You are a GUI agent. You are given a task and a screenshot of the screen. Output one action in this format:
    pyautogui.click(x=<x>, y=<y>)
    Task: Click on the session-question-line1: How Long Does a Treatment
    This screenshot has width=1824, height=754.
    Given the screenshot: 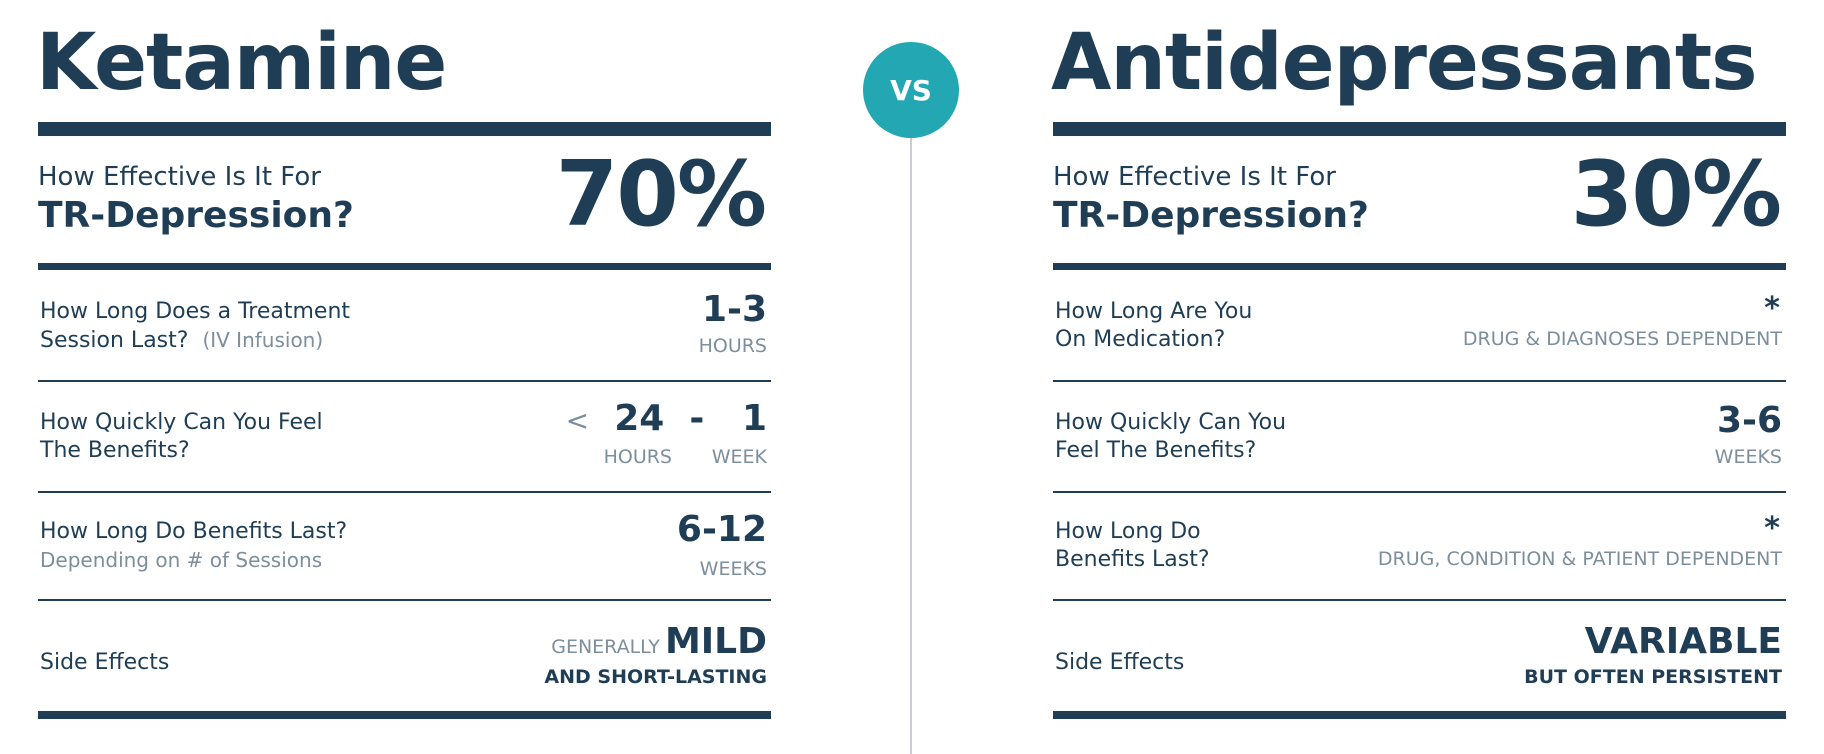 What is the action you would take?
    pyautogui.click(x=195, y=311)
    